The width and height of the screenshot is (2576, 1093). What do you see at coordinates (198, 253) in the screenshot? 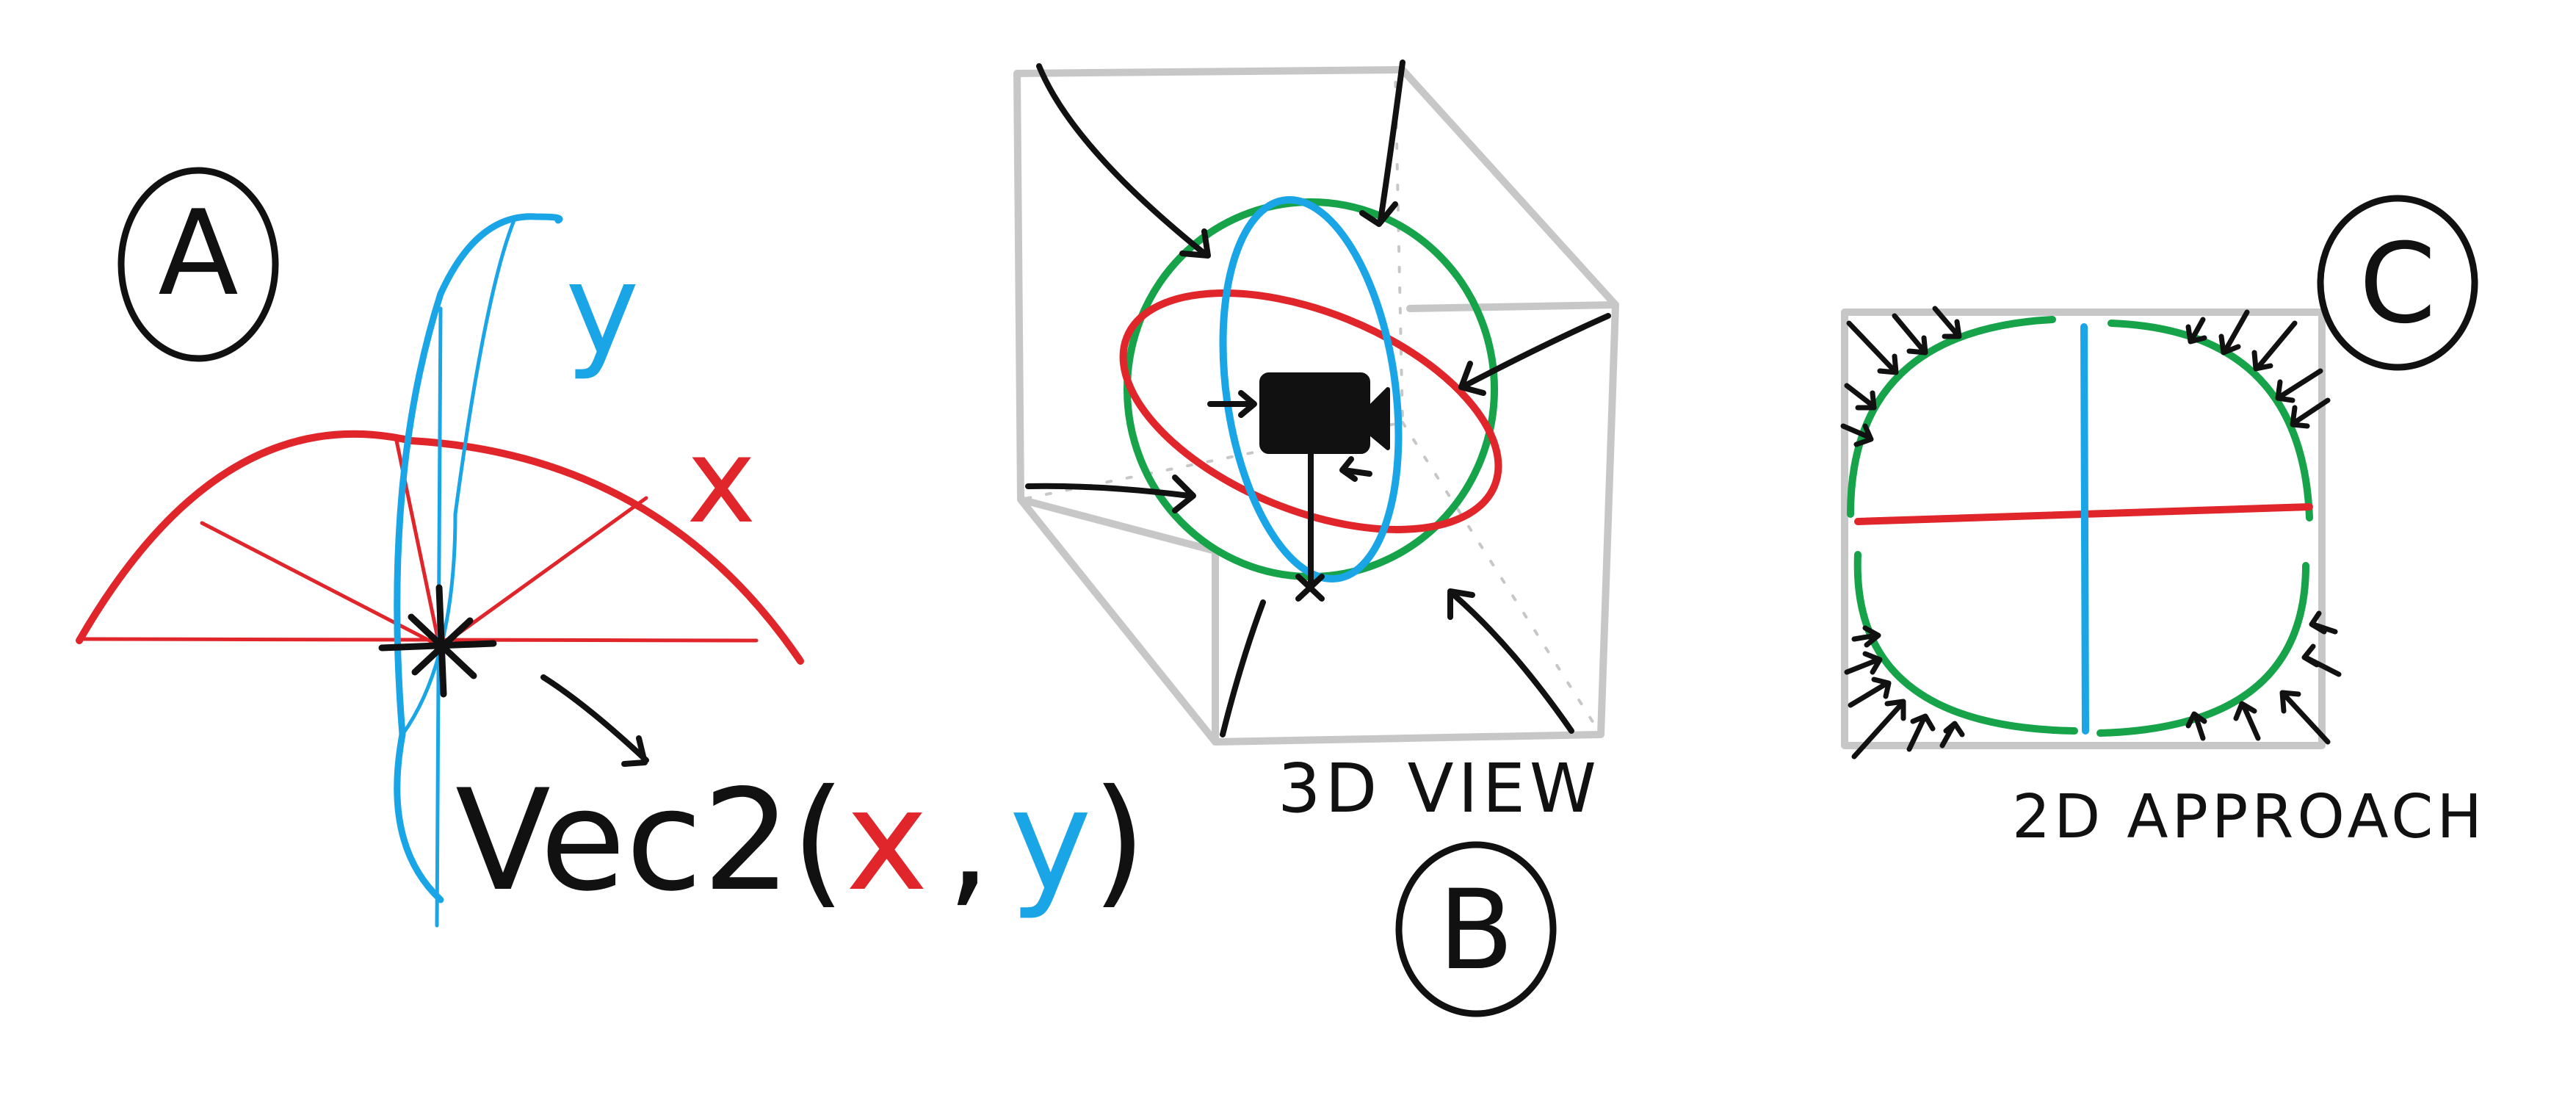
I see `panel-a-label: A` at bounding box center [198, 253].